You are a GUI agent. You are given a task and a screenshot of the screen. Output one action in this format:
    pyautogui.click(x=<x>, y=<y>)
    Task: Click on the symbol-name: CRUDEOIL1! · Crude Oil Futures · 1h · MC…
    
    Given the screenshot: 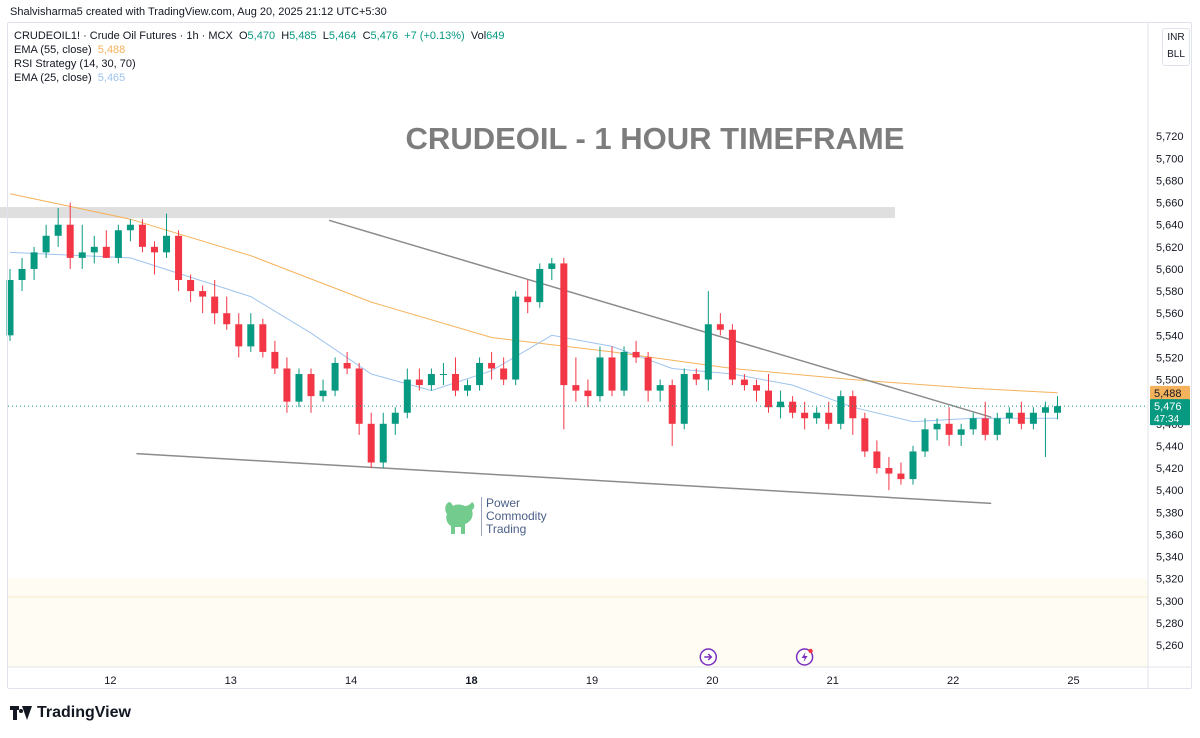 What is the action you would take?
    pyautogui.click(x=123, y=36)
    